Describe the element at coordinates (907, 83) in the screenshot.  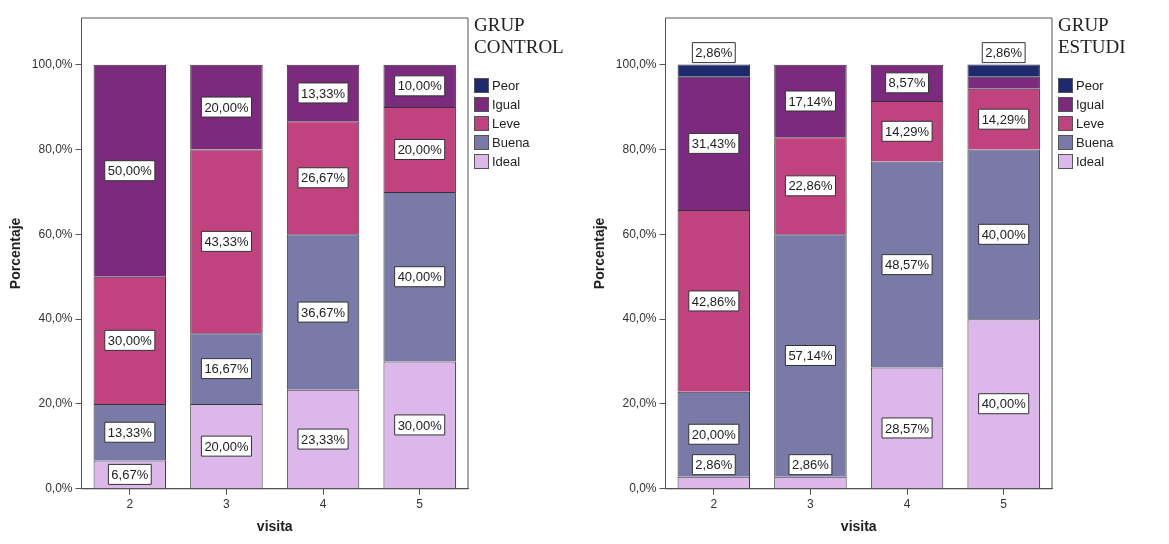
I see `data-label: 8,57%` at that location.